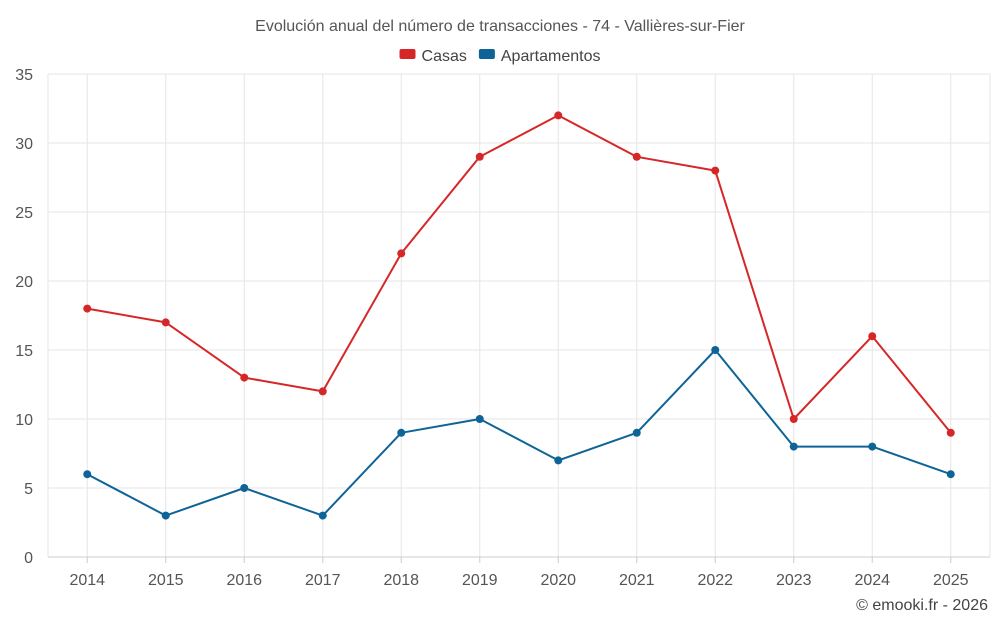 Image resolution: width=1000 pixels, height=625 pixels. What do you see at coordinates (87, 580) in the screenshot?
I see `x-tick-label: 2014` at bounding box center [87, 580].